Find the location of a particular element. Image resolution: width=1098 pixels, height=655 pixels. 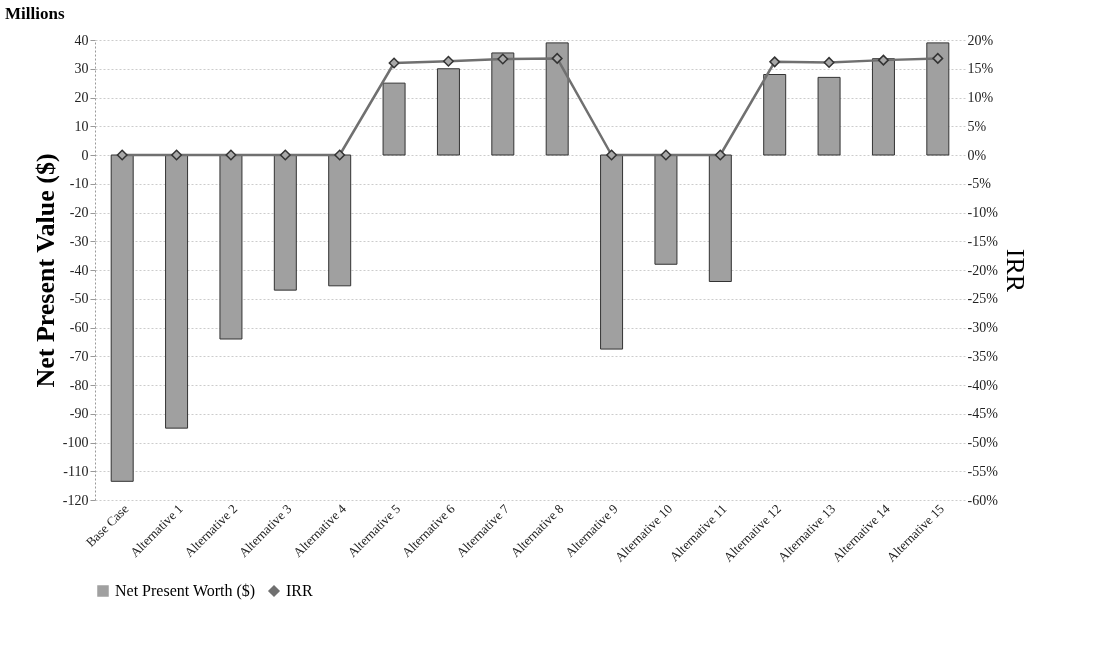

y2-tick-label: -60% is located at coordinates (983, 500).